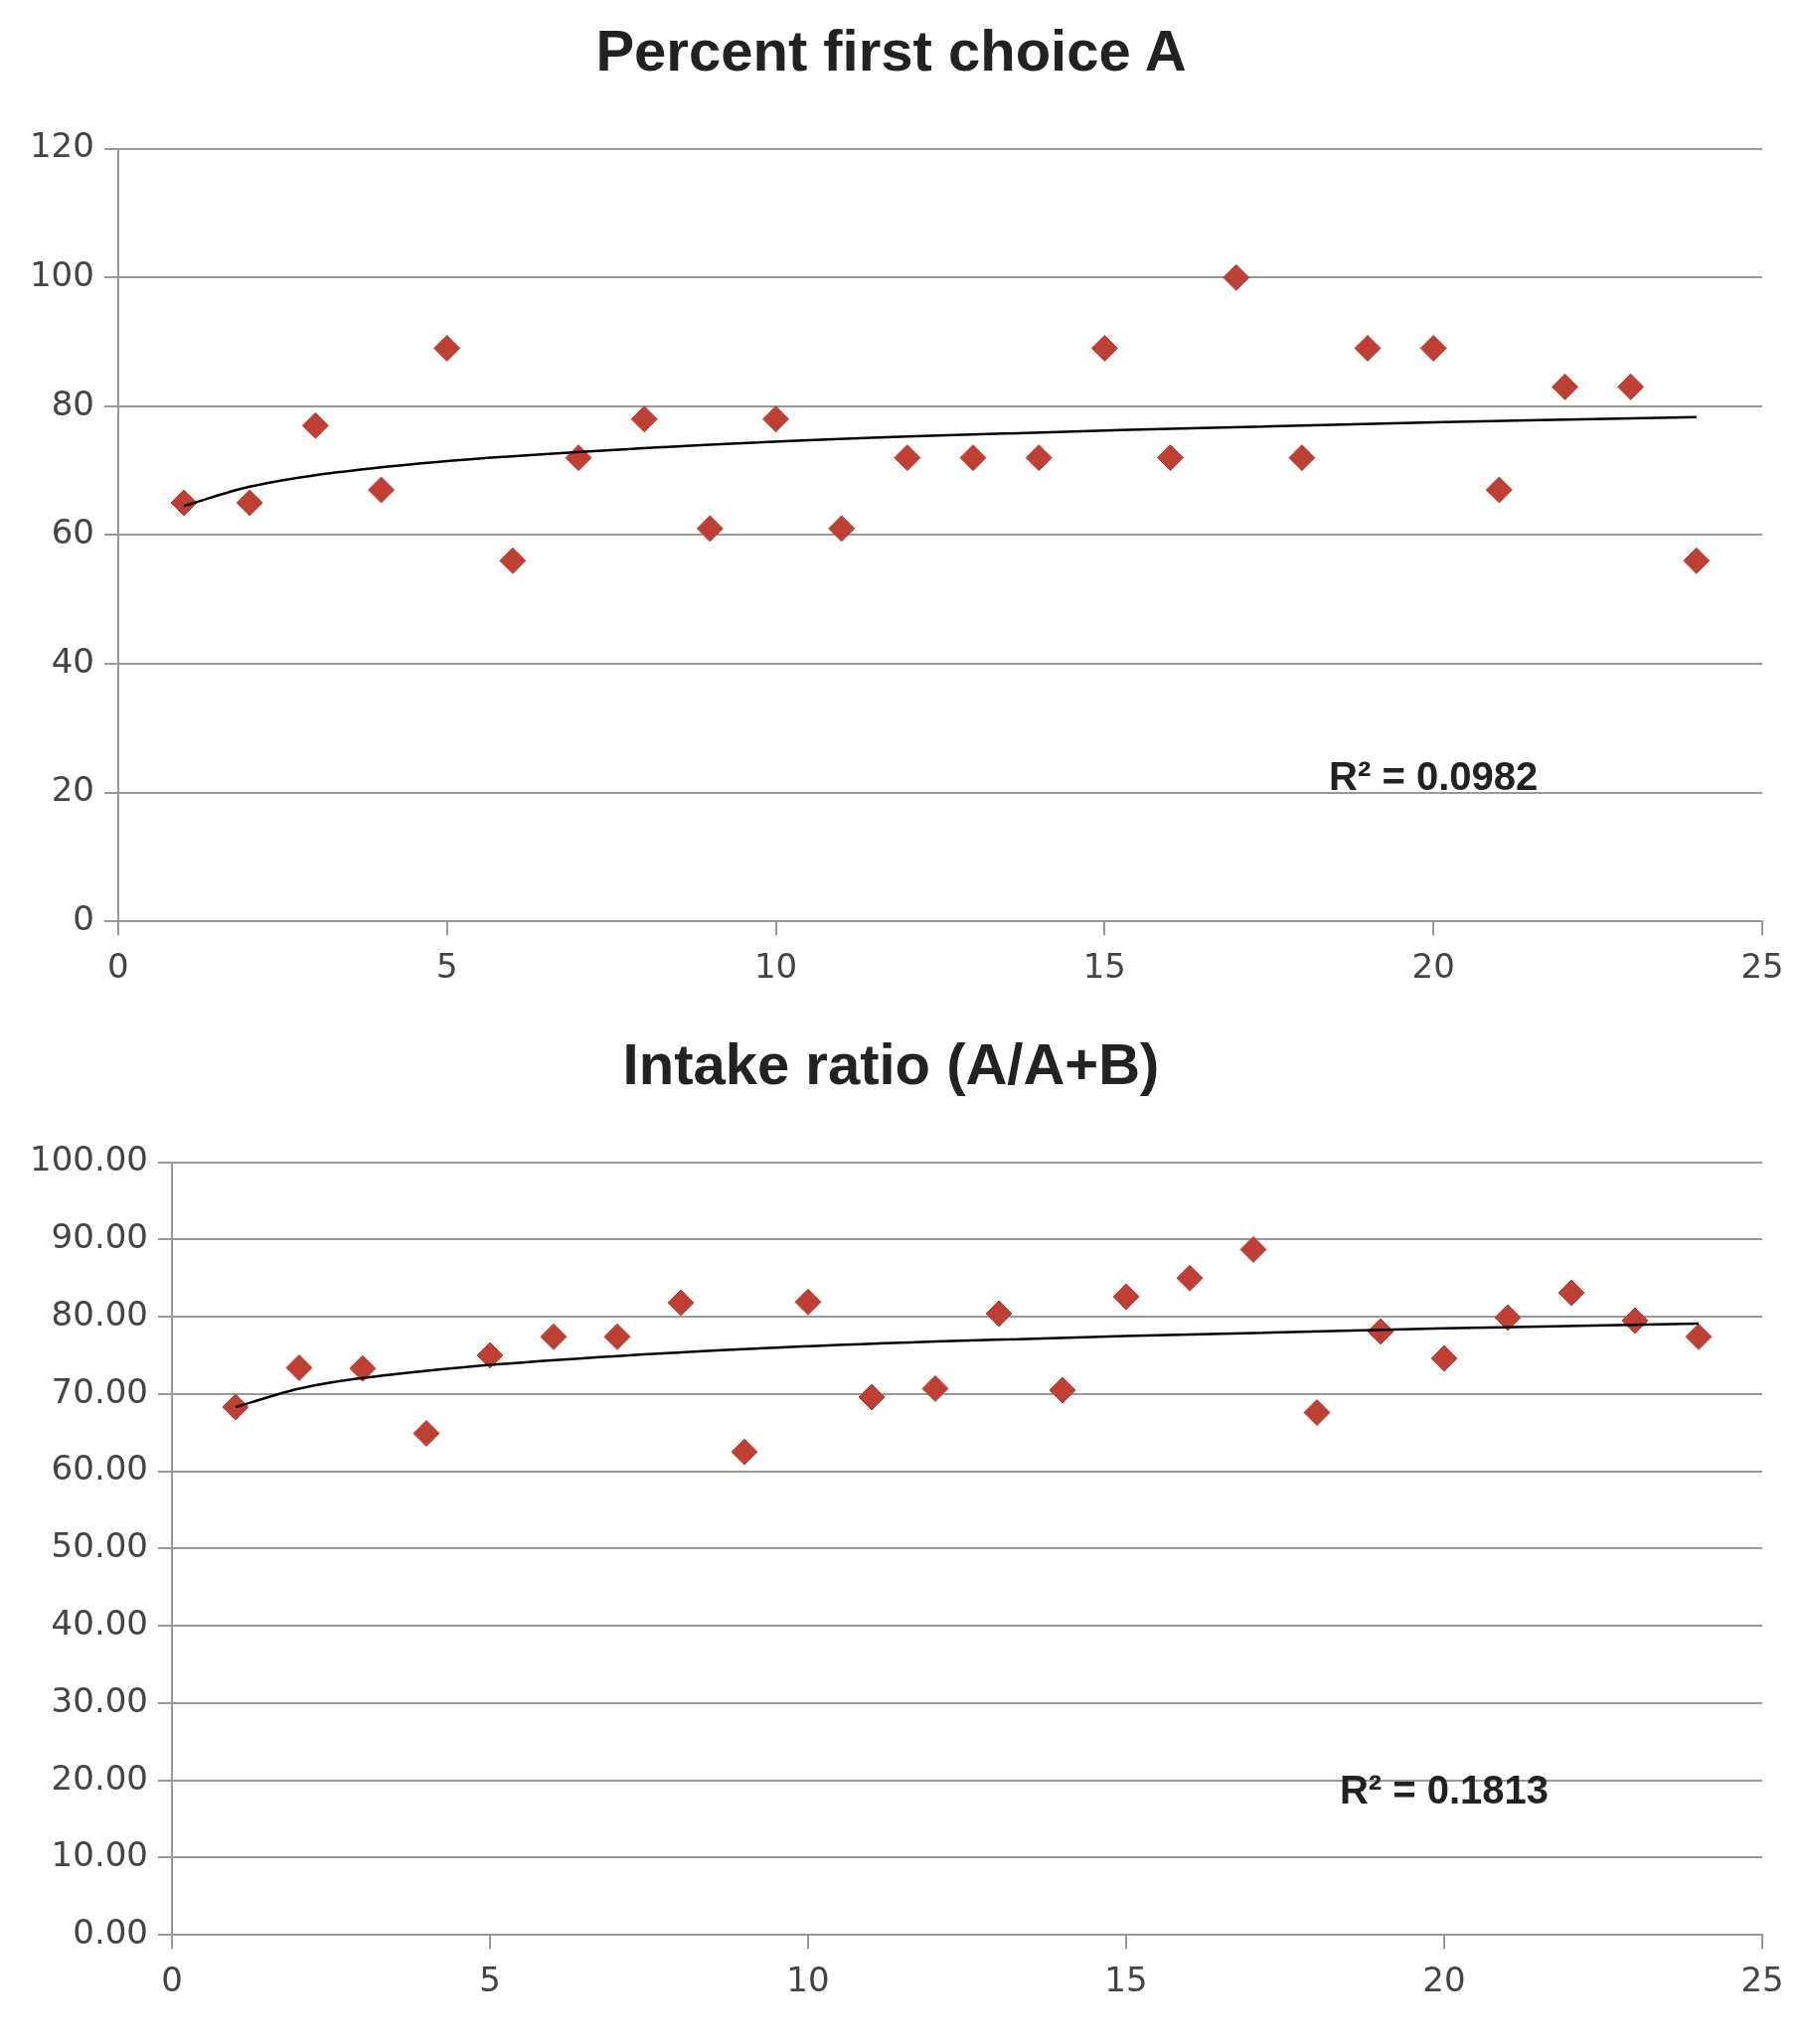 The width and height of the screenshot is (1802, 2044). Describe the element at coordinates (62, 145) in the screenshot. I see `y-tick-label: 120` at that location.